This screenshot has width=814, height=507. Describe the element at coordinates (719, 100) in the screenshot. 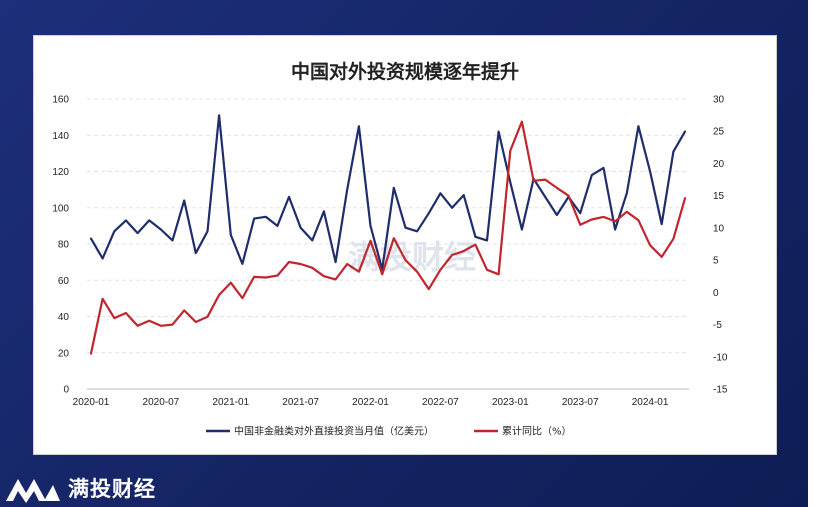

I see `y-right-tick-label: 30` at that location.